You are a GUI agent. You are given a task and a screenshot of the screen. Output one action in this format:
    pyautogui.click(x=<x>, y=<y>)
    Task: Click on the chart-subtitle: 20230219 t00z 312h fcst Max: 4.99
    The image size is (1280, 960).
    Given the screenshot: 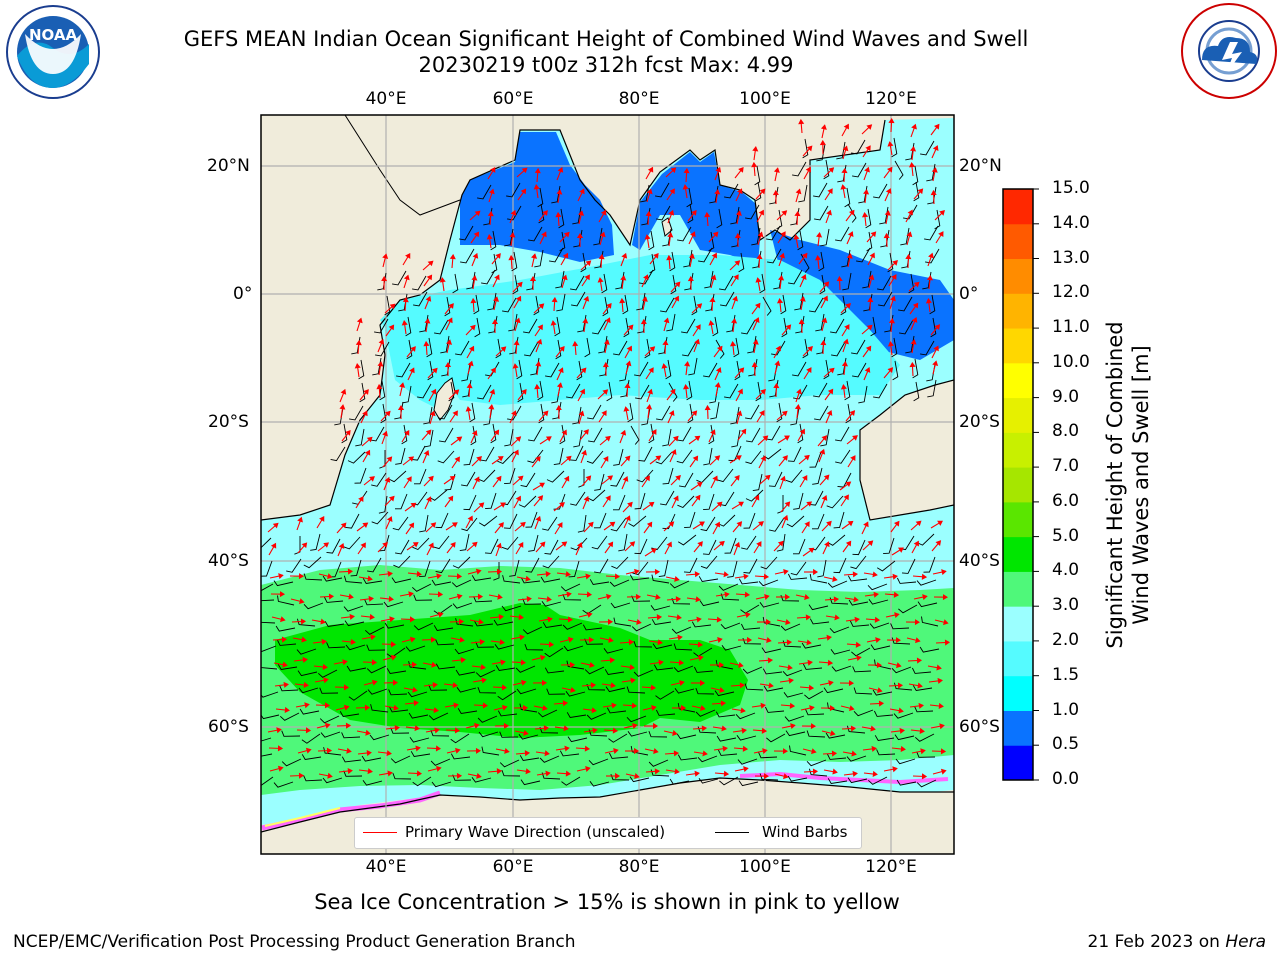 What is the action you would take?
    pyautogui.click(x=606, y=65)
    